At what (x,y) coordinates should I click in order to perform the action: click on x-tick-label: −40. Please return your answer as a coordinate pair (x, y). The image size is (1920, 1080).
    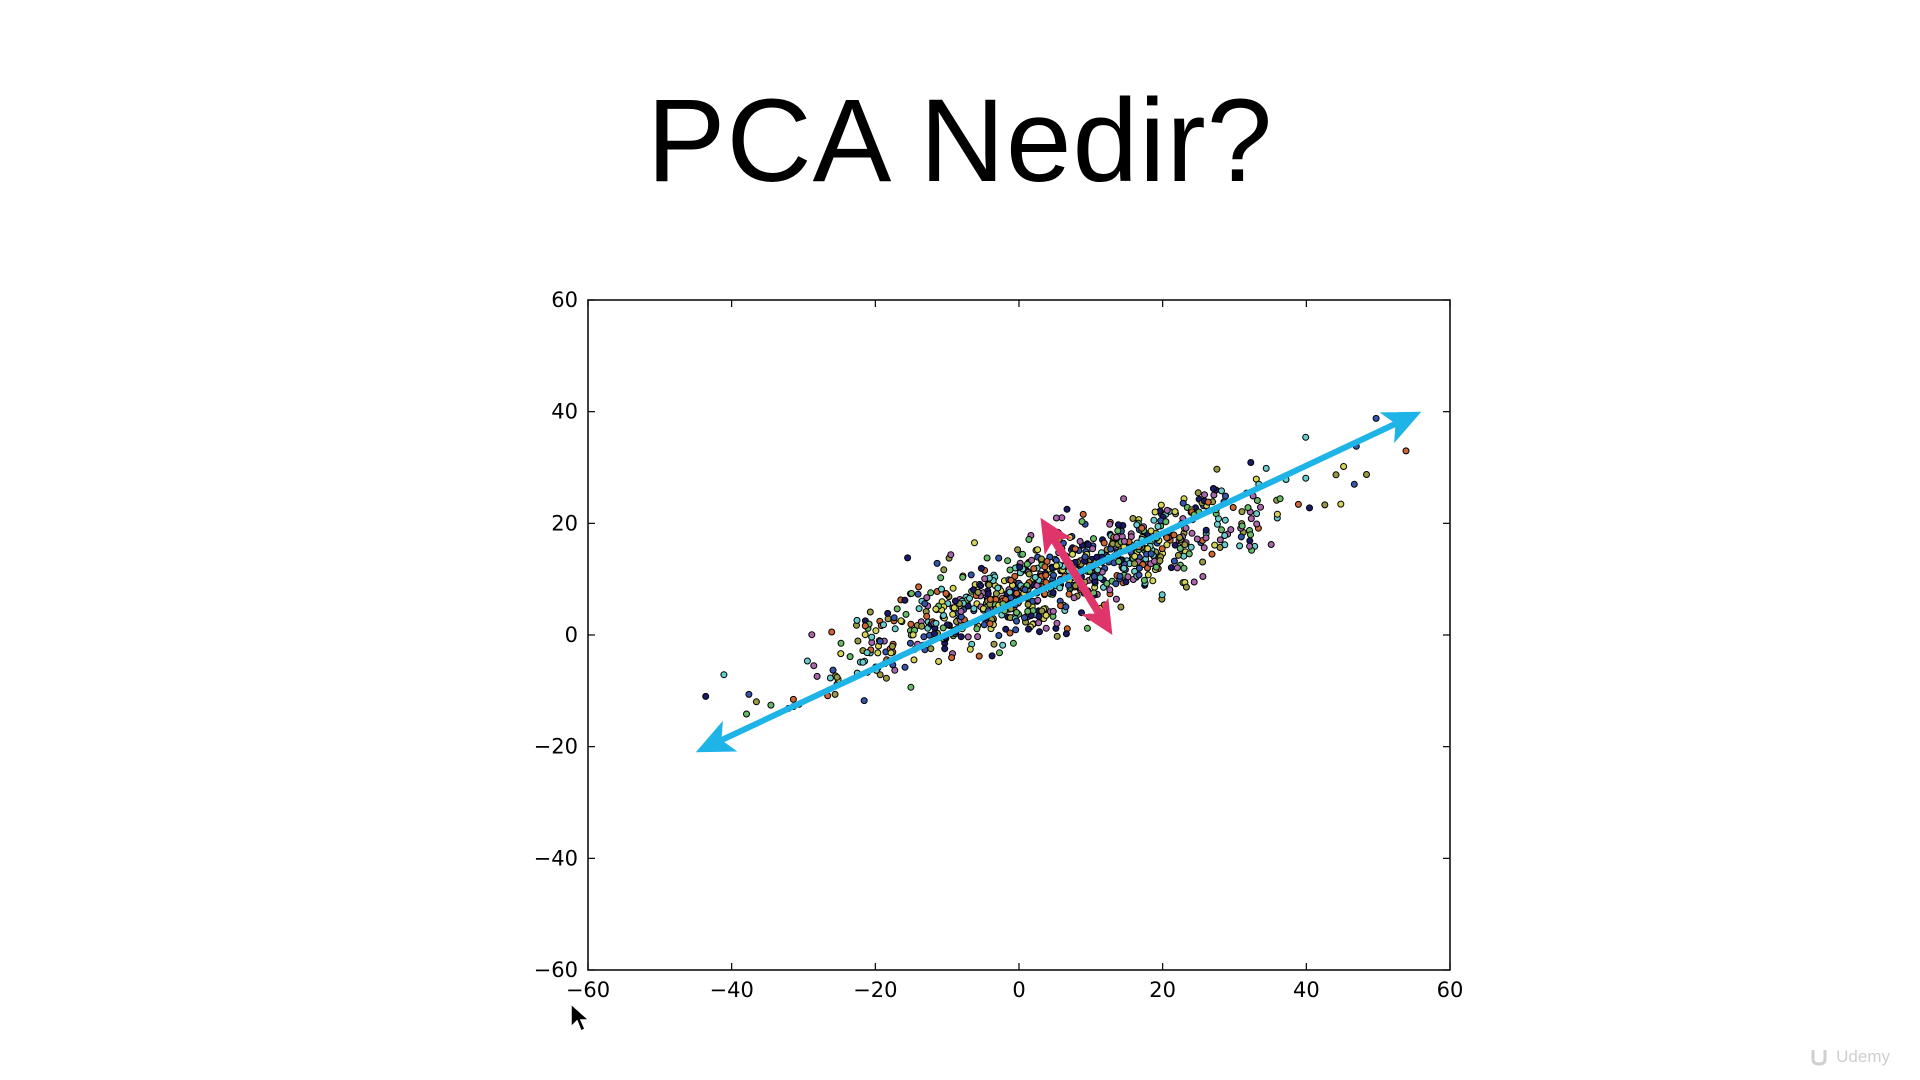
    Looking at the image, I should click on (732, 990).